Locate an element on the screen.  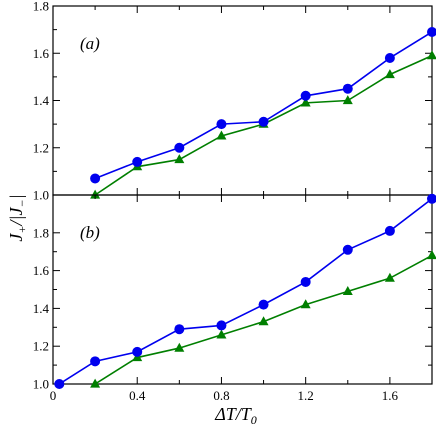
x-tick-label: 1.6 is located at coordinates (390, 395).